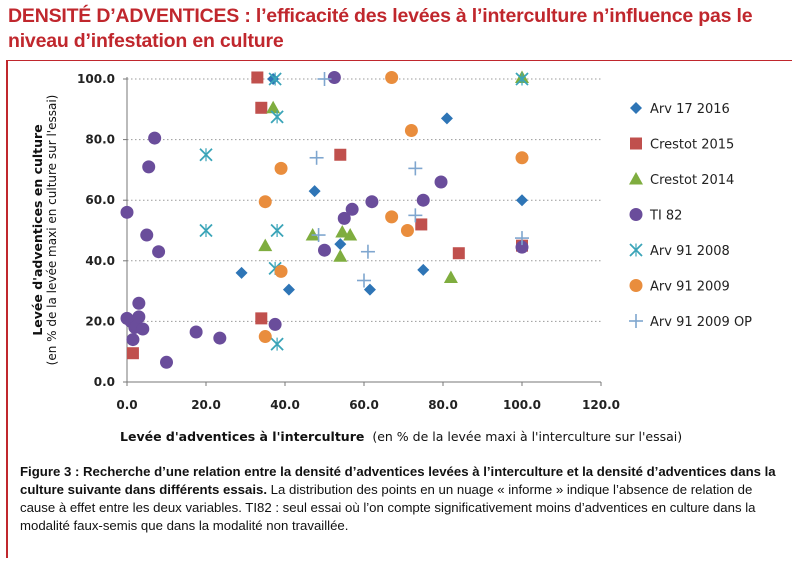  I want to click on legend-marker-arv-91-2009-op, so click(636, 321).